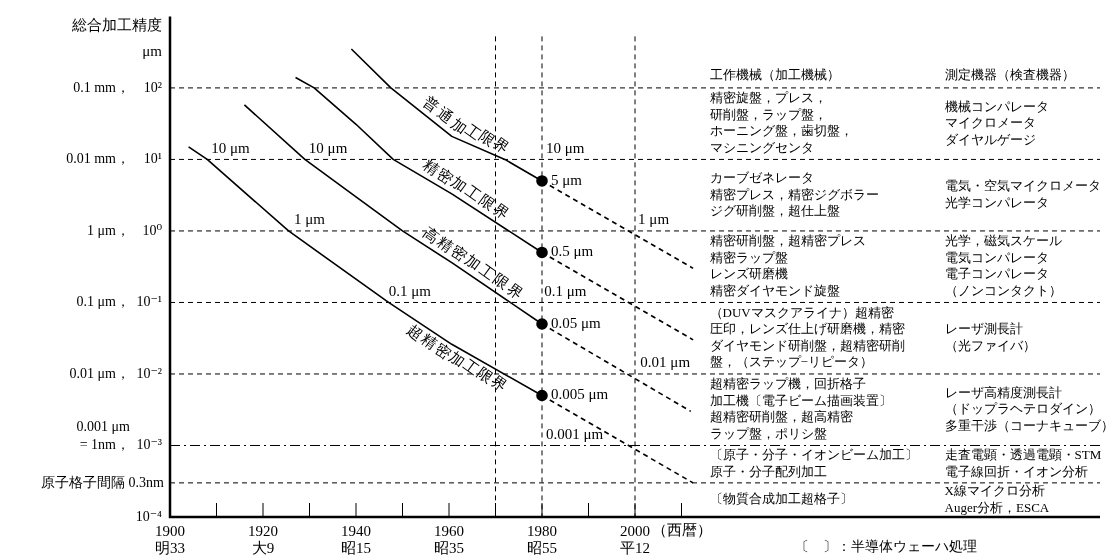 Image resolution: width=1112 pixels, height=557 pixels. What do you see at coordinates (149, 445) in the screenshot?
I see `y-tick-label: 10⁻³` at bounding box center [149, 445].